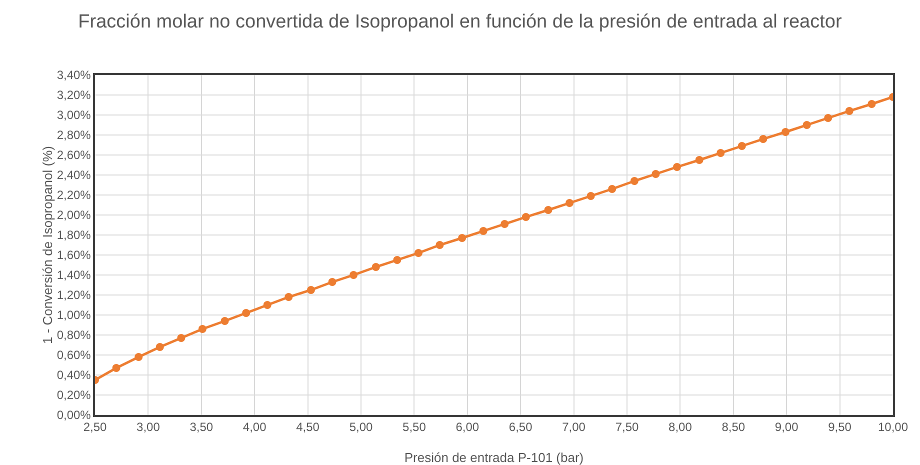  What do you see at coordinates (74, 155) in the screenshot?
I see `y-tick-label: 2,60%` at bounding box center [74, 155].